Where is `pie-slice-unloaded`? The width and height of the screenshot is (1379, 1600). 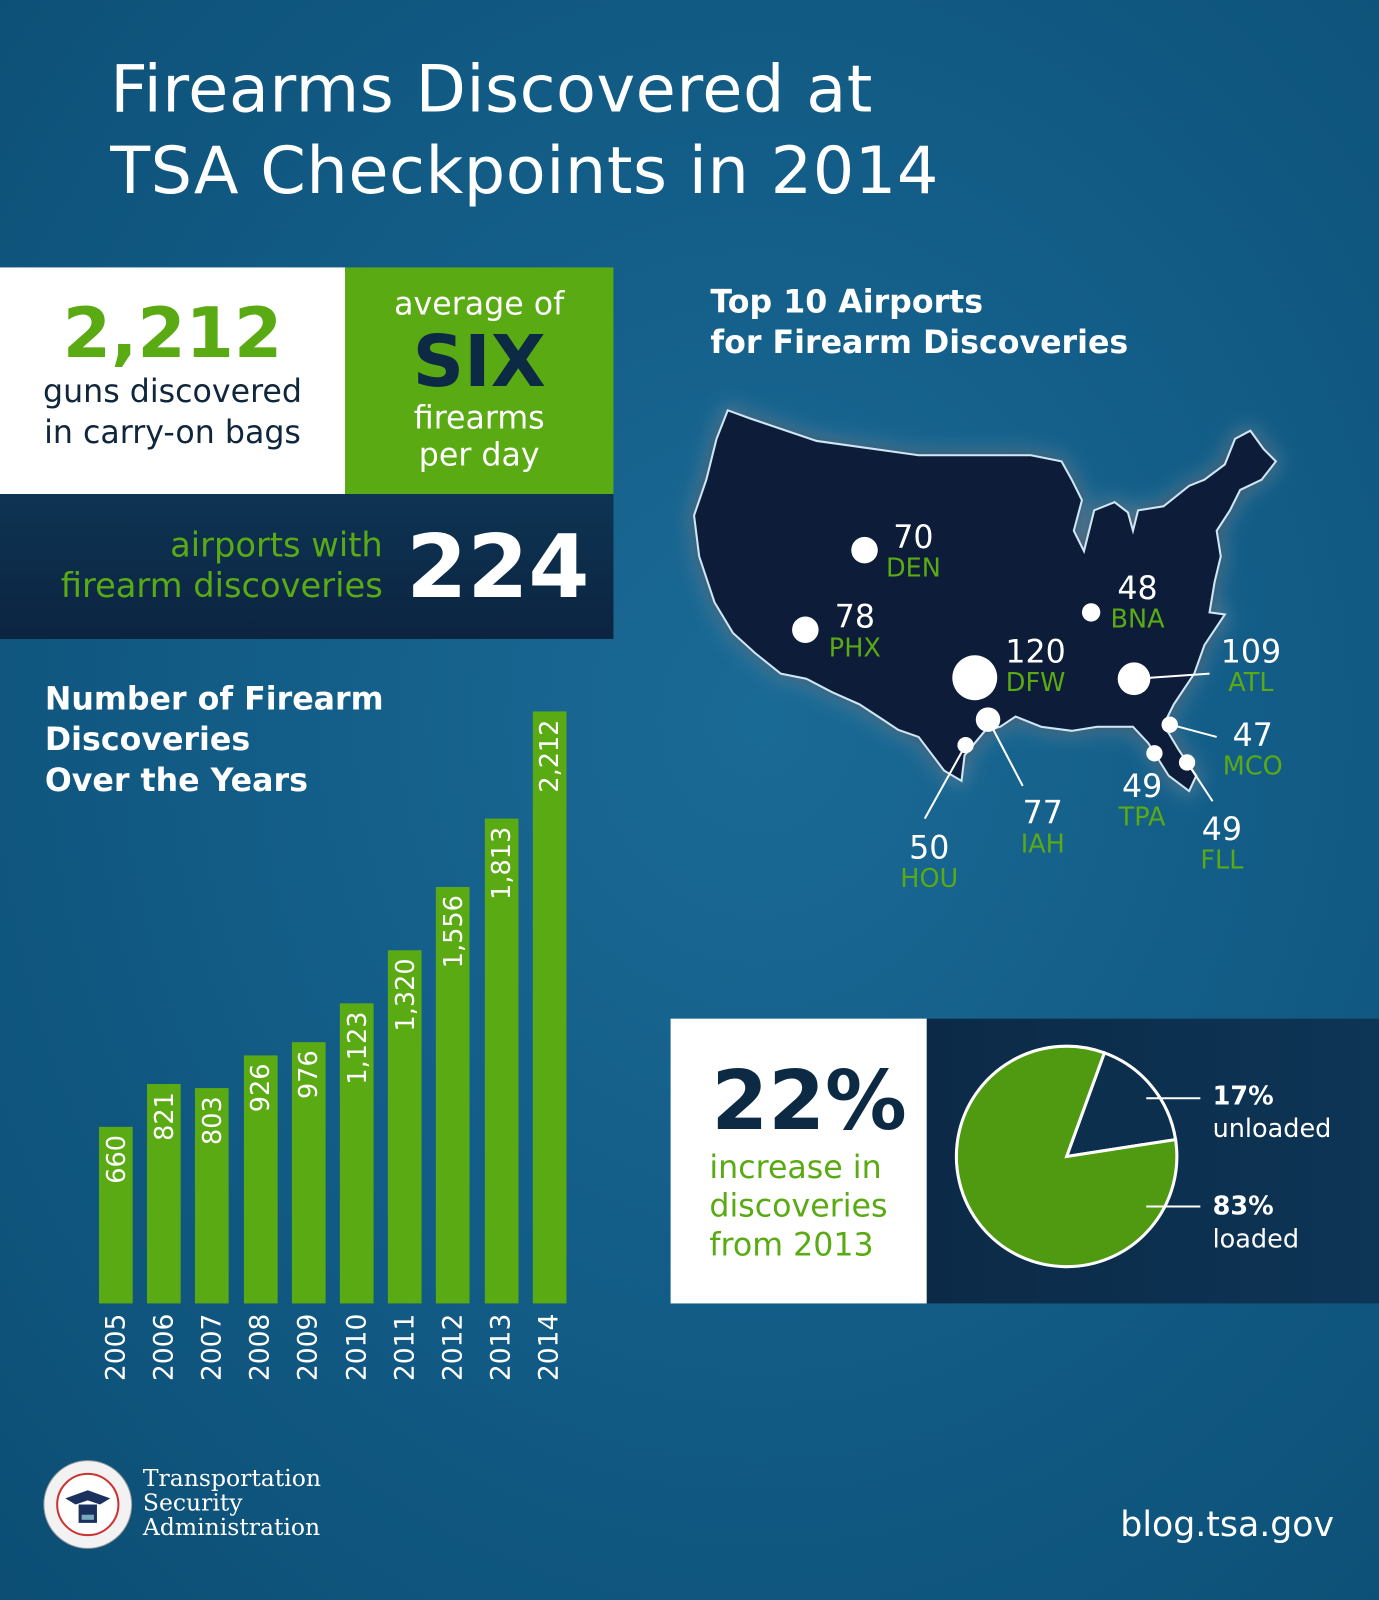 pie-slice-unloaded is located at coordinates (1121, 1104).